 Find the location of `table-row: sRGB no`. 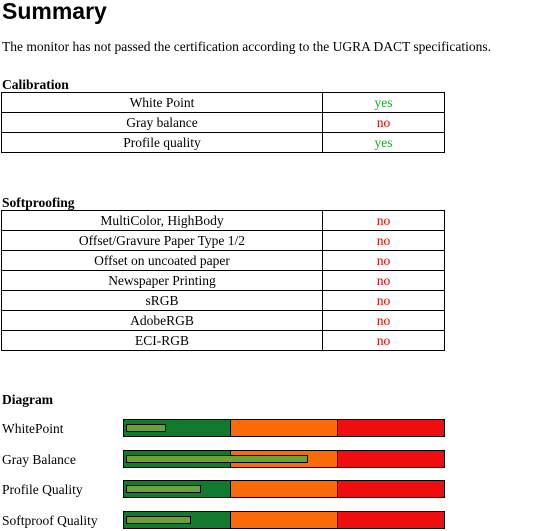

table-row: sRGB no is located at coordinates (223, 300).